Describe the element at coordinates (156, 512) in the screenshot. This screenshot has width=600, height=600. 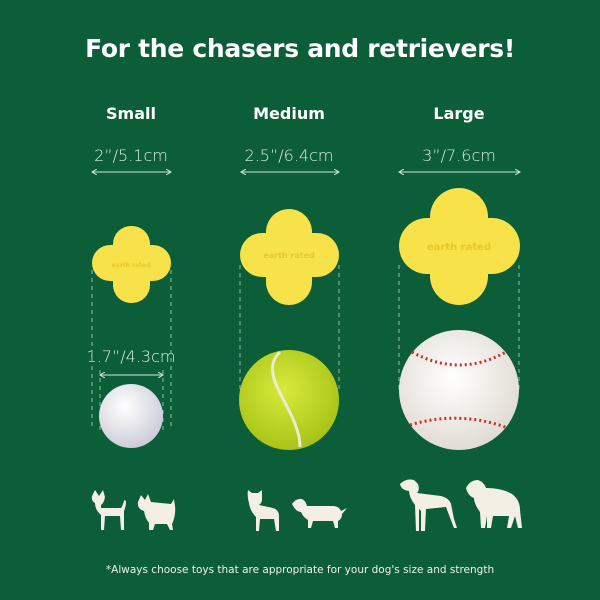
I see `terrier-icon` at that location.